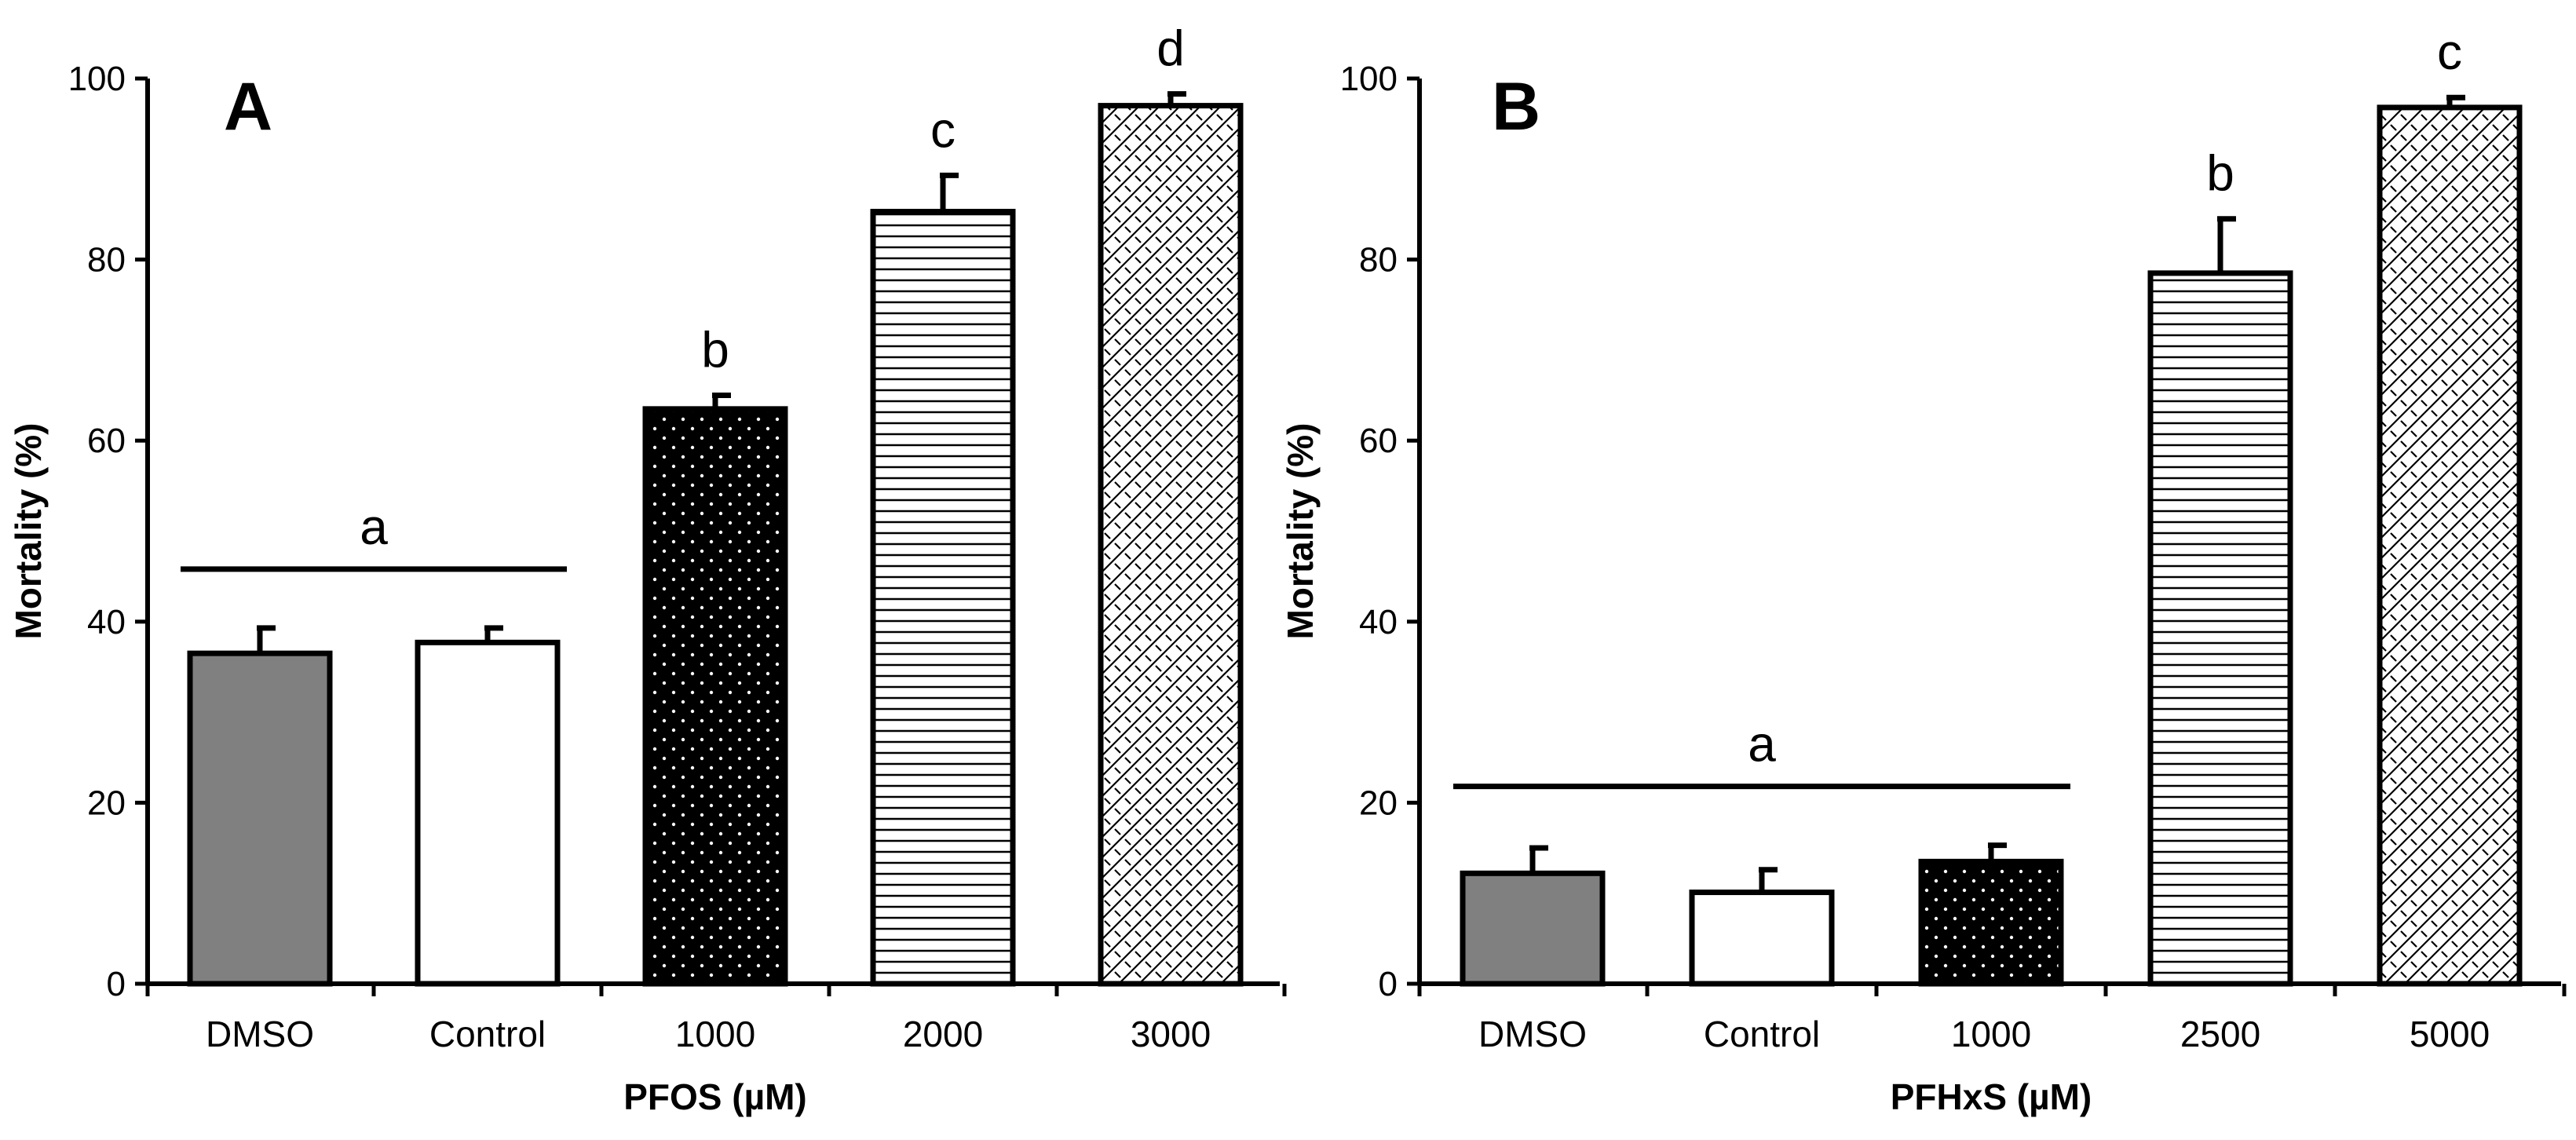 This screenshot has width=2576, height=1140. Describe the element at coordinates (2220, 1034) in the screenshot. I see `x-category-label: 2500` at that location.